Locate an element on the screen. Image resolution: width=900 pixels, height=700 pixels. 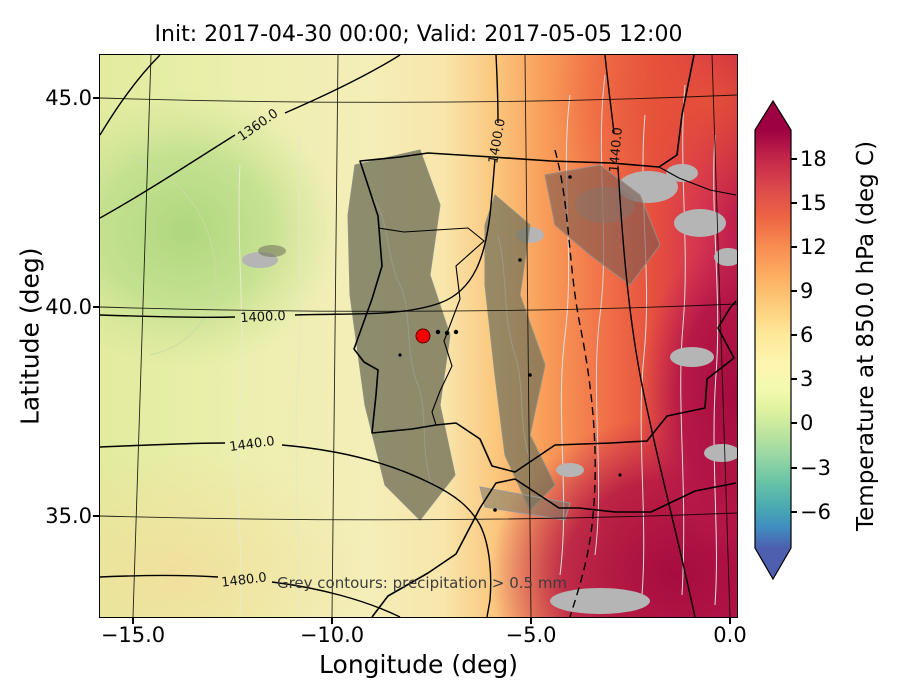
x-tick-label-m10: −10.0 is located at coordinates (332, 635).